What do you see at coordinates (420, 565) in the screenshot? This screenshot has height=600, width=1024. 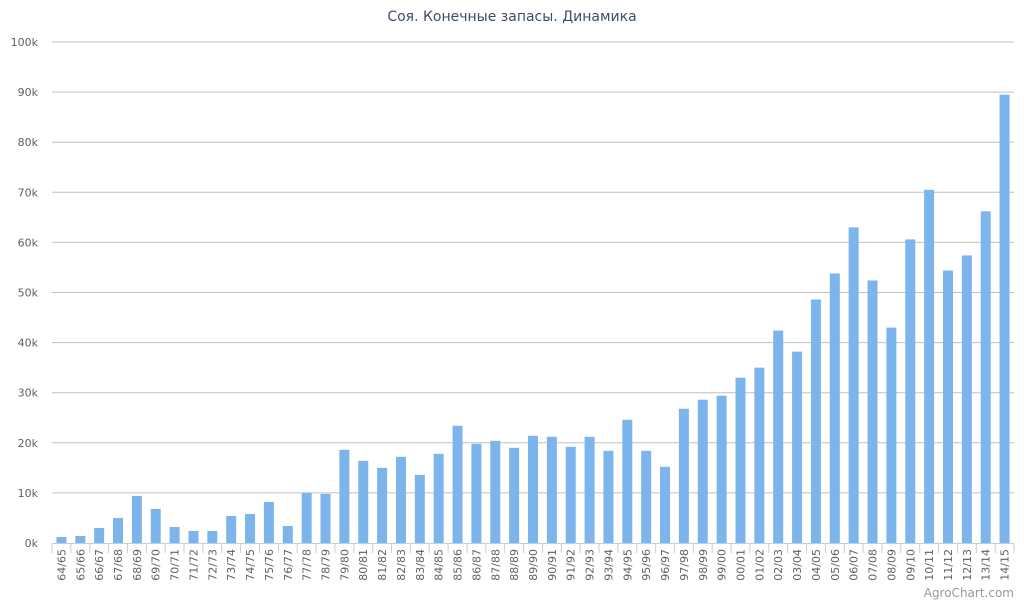 I see `x-tick-label: 83/84` at bounding box center [420, 565].